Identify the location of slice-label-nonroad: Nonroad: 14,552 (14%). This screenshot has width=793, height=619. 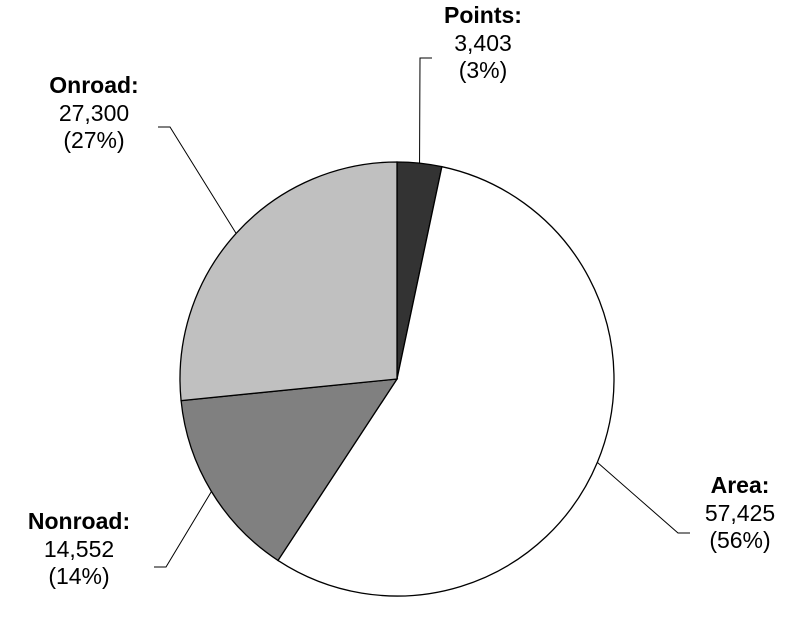
(79, 549).